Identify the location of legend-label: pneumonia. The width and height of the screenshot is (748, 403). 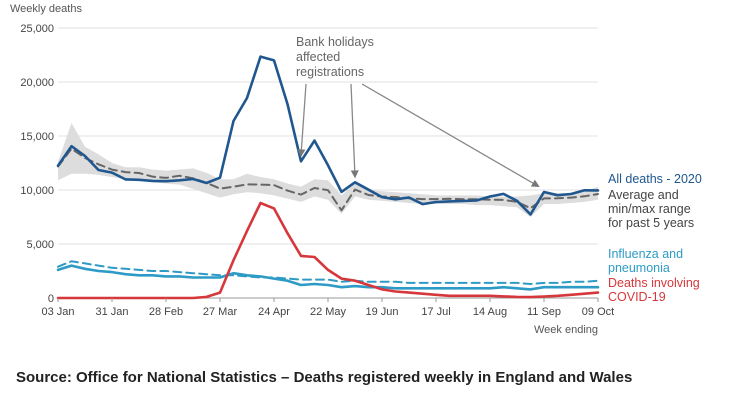
(639, 268).